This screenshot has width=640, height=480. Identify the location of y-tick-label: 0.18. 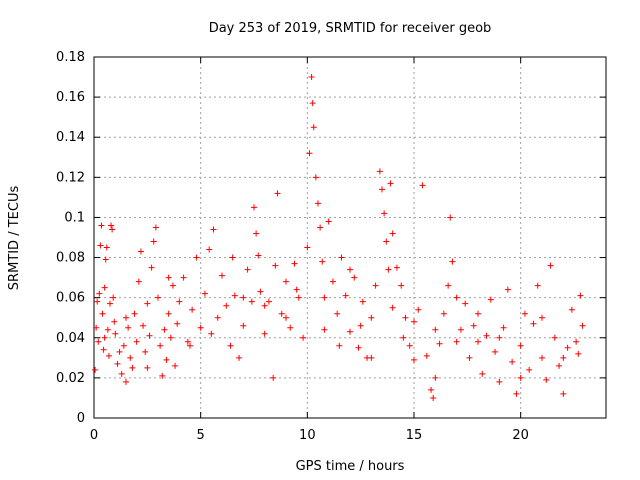
(70, 57).